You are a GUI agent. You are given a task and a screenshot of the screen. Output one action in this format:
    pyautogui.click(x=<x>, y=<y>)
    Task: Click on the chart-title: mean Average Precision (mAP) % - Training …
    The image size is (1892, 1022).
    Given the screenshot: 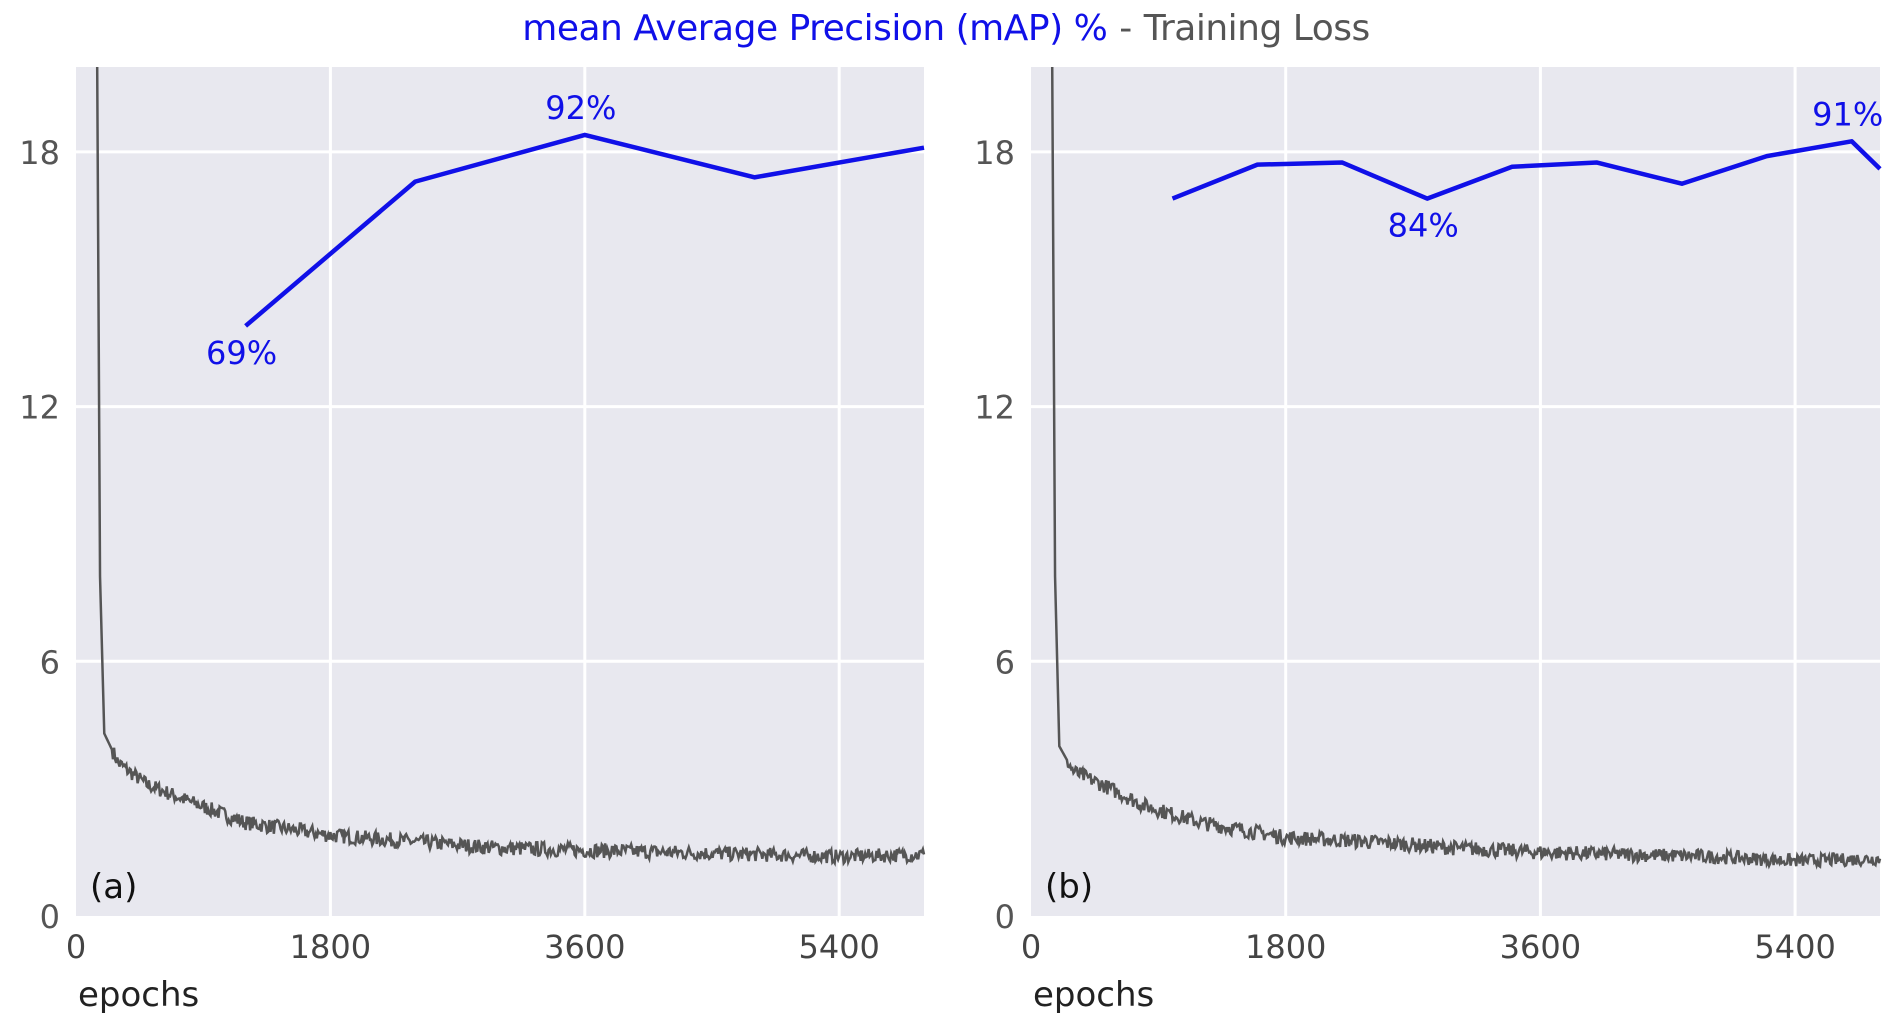 What is the action you would take?
    pyautogui.click(x=946, y=28)
    